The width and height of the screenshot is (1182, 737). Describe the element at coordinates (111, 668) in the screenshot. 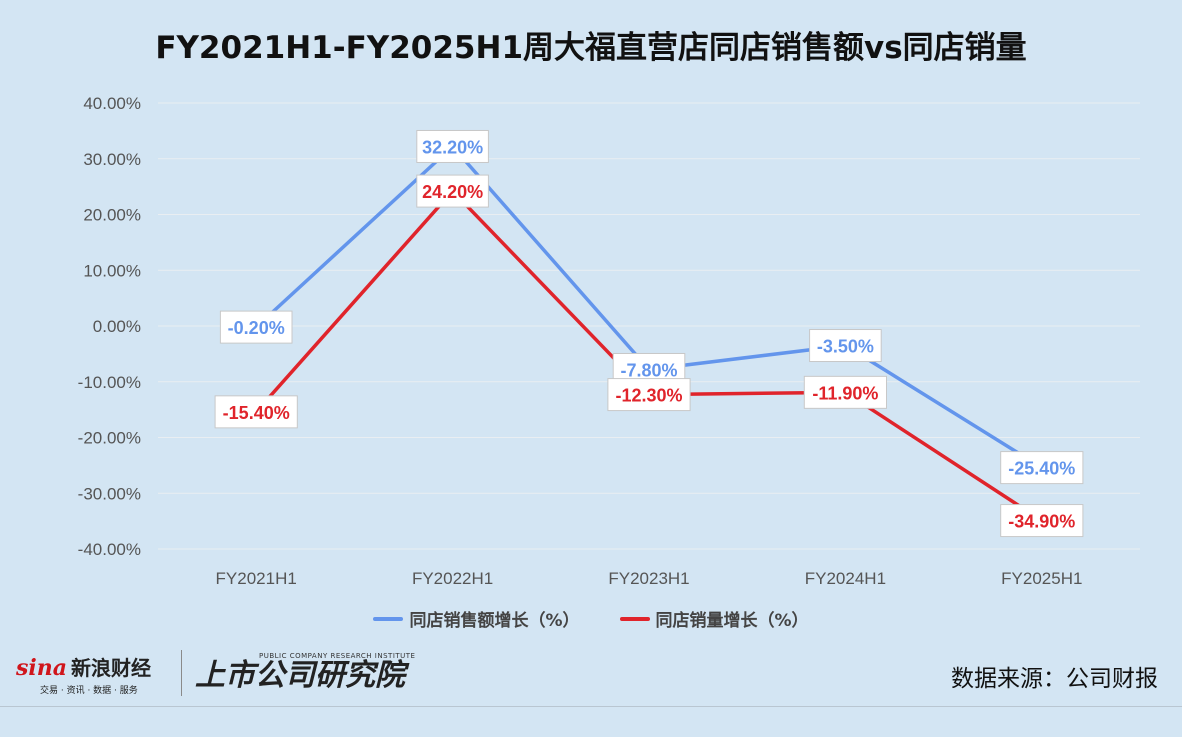

I see `sina-name-text: 新浪财经` at that location.